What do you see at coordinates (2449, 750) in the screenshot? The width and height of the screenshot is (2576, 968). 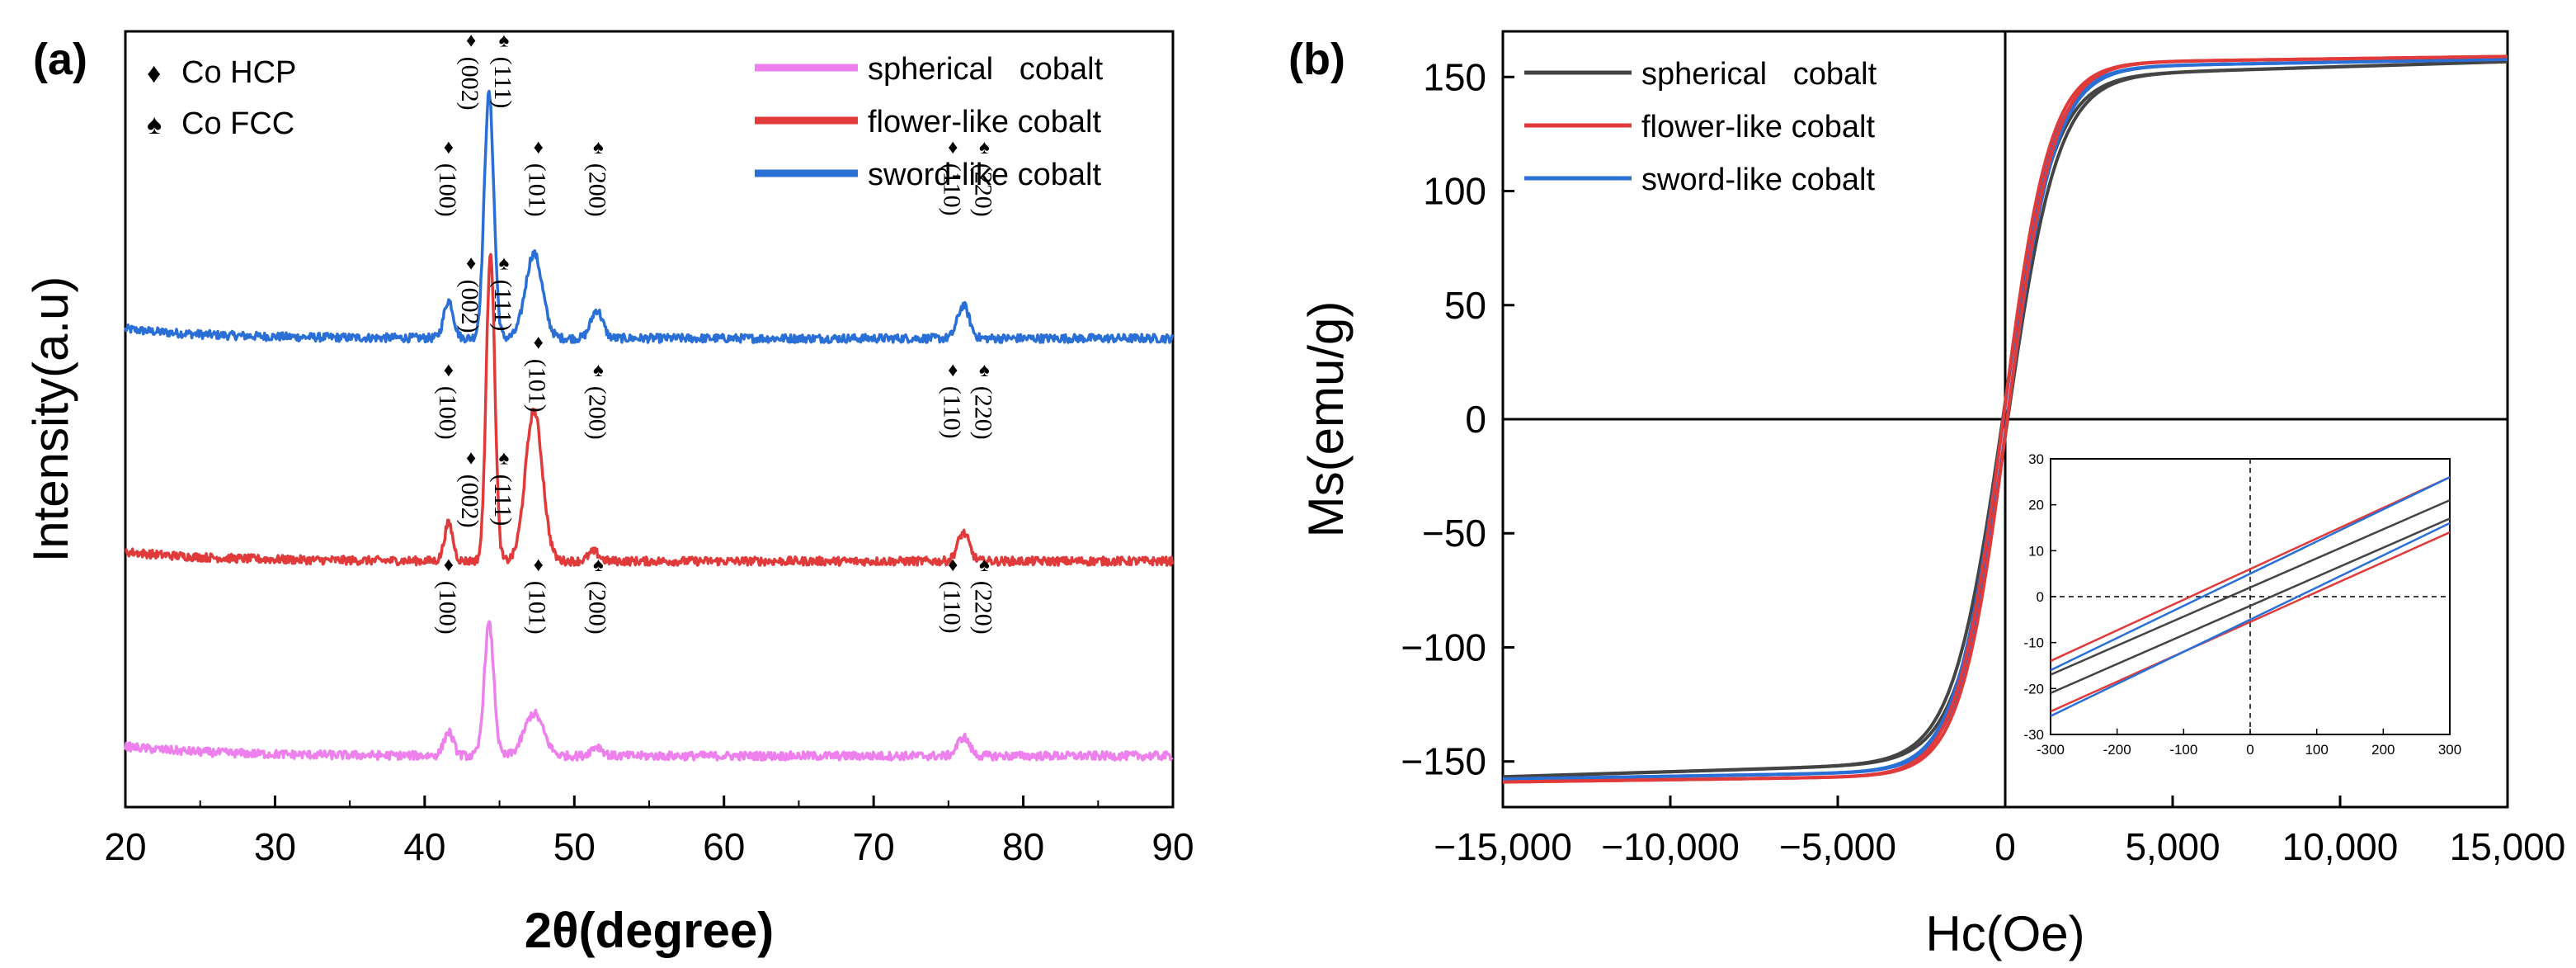 I see `panel-b-inset-x-tick-label: 300` at bounding box center [2449, 750].